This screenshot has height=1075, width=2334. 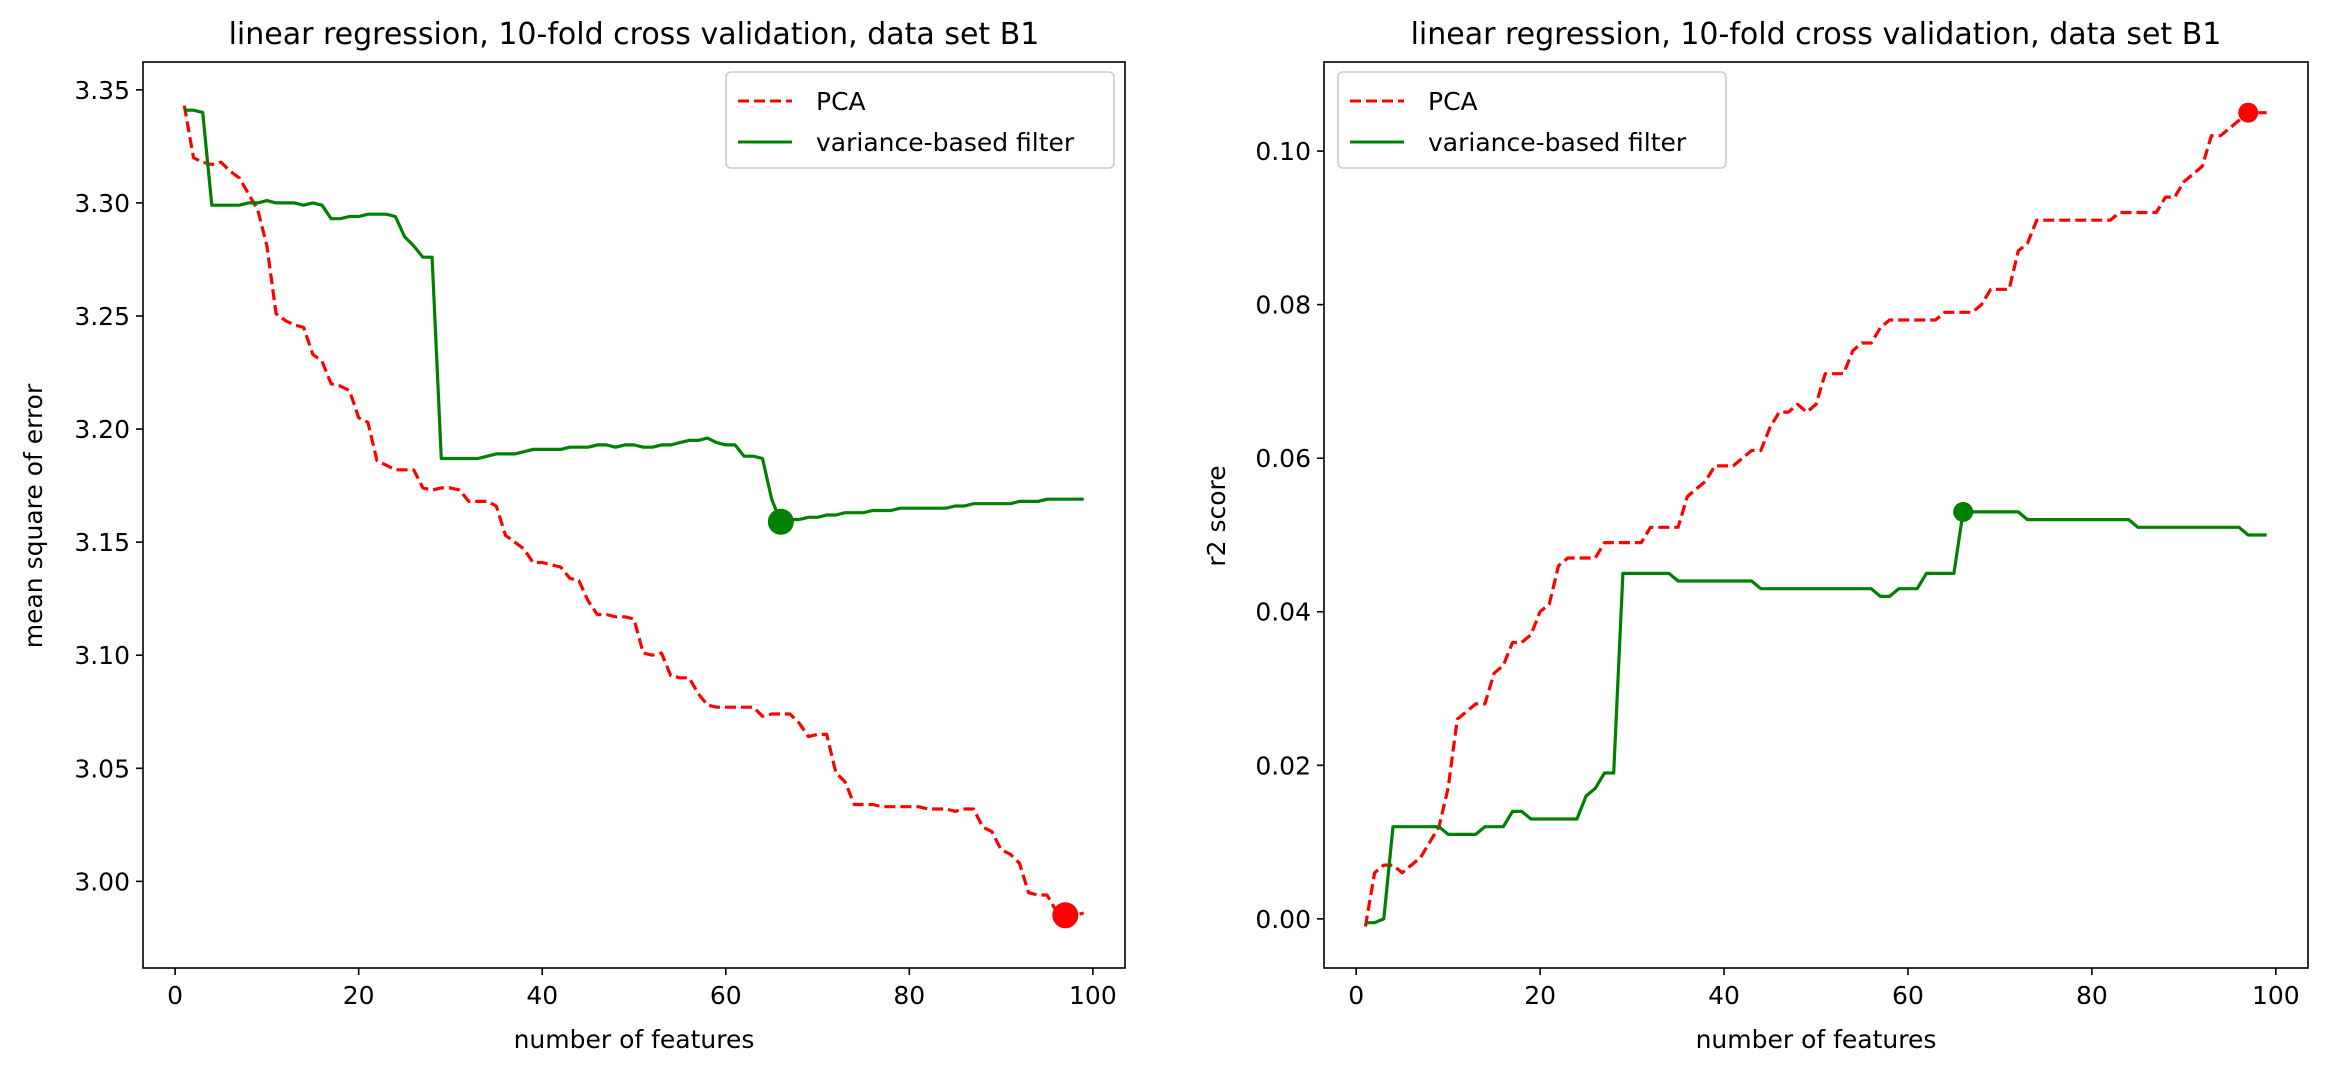 I want to click on y-tick-label: 0.10, so click(x=1283, y=151).